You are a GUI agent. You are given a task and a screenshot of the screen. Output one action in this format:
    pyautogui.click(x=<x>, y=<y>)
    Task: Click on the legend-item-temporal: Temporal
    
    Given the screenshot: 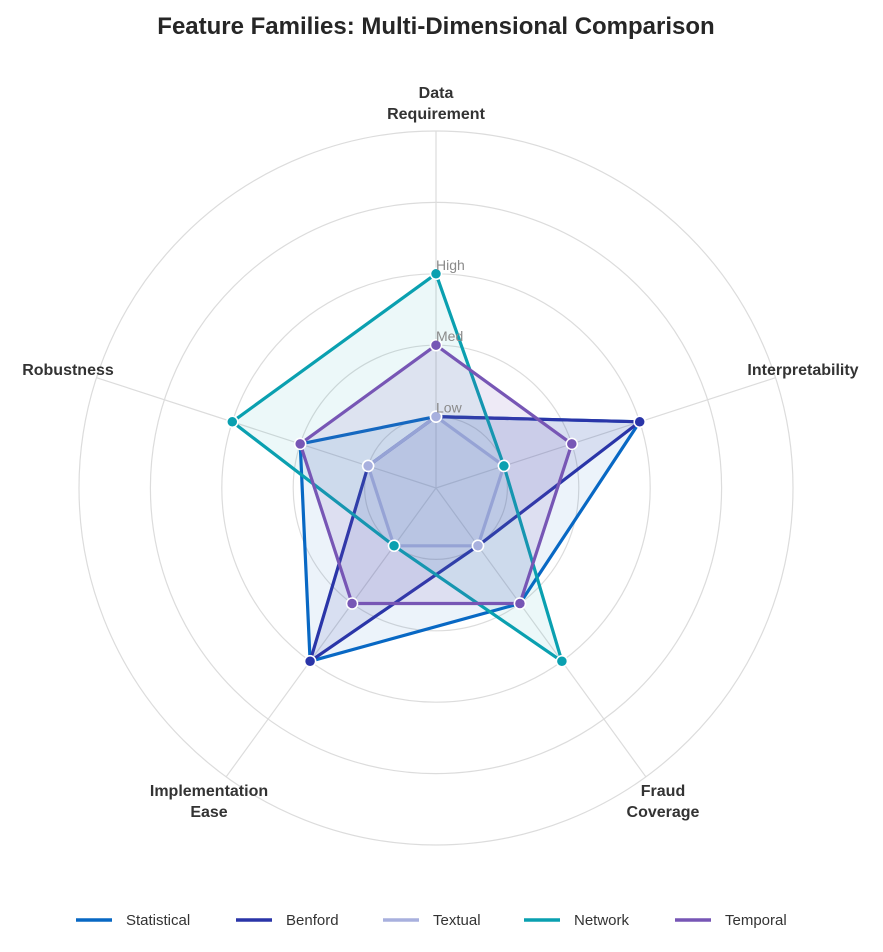 What is the action you would take?
    pyautogui.click(x=731, y=920)
    